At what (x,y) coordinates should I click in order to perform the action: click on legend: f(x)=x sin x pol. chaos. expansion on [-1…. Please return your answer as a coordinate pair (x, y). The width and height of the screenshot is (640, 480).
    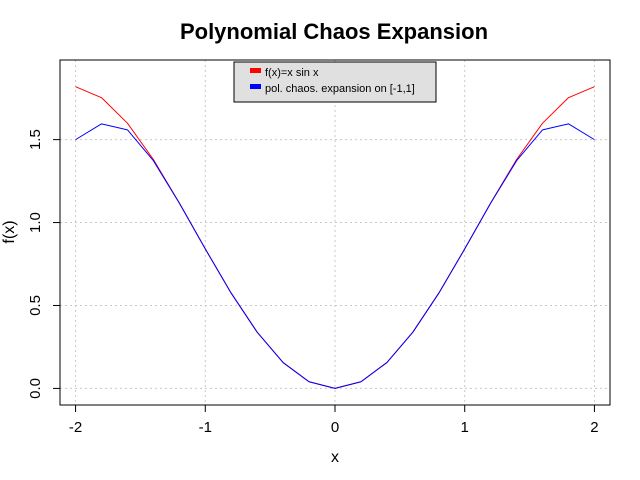
    Looking at the image, I should click on (335, 82).